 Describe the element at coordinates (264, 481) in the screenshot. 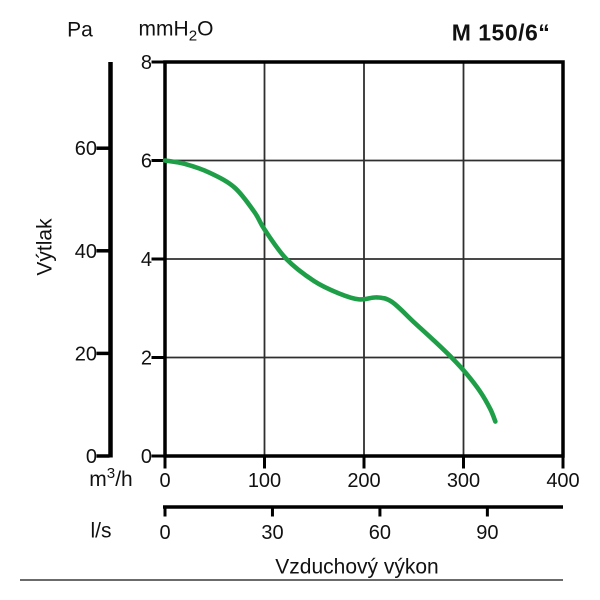

I see `m3h-tick-label: 100` at that location.